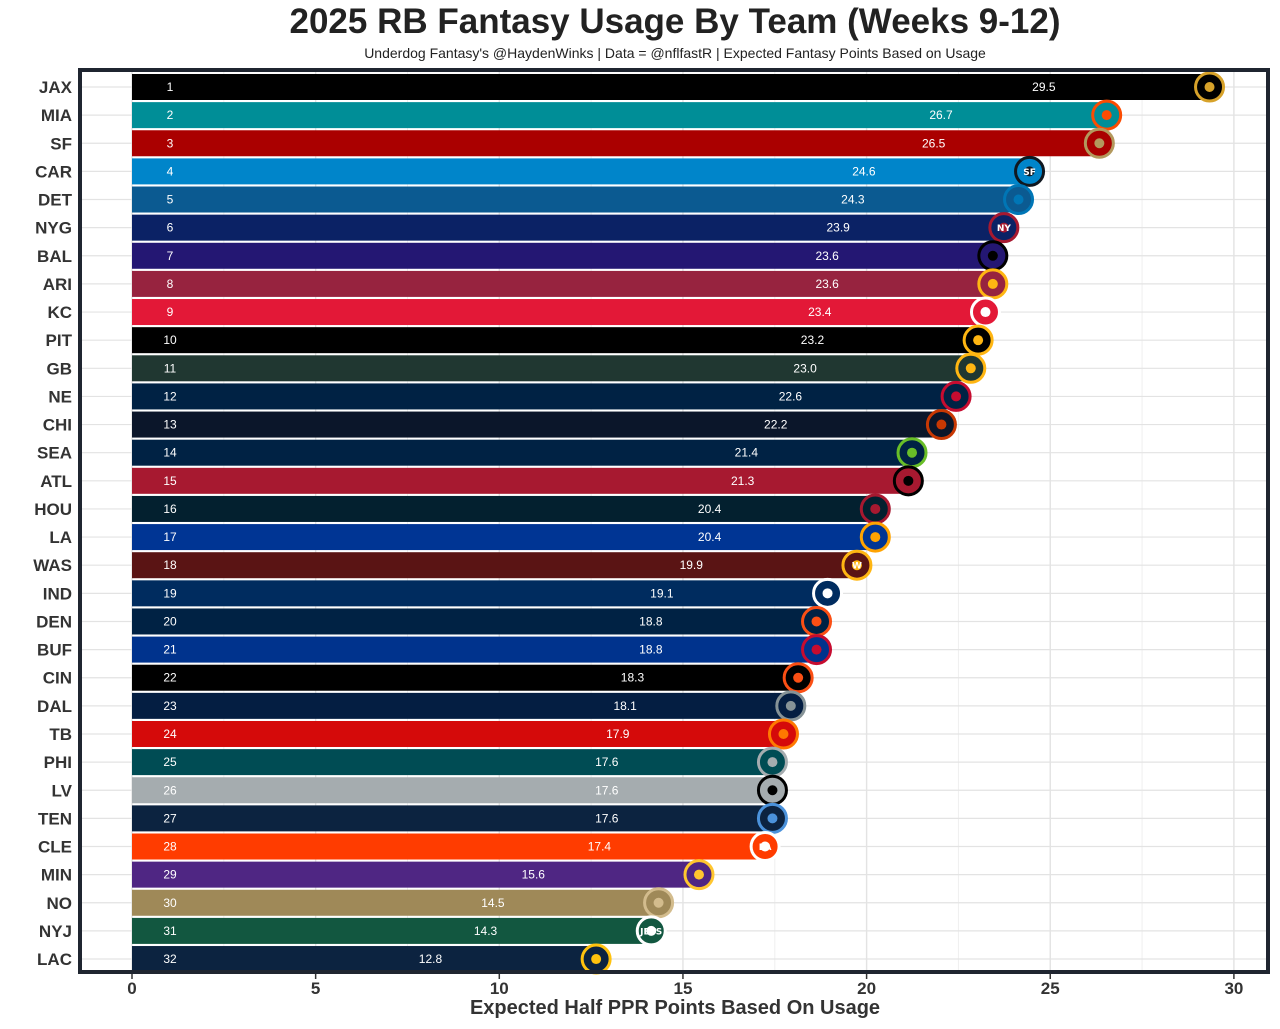 The height and width of the screenshot is (1029, 1280). What do you see at coordinates (170, 284) in the screenshot?
I see `rank-label: 8` at bounding box center [170, 284].